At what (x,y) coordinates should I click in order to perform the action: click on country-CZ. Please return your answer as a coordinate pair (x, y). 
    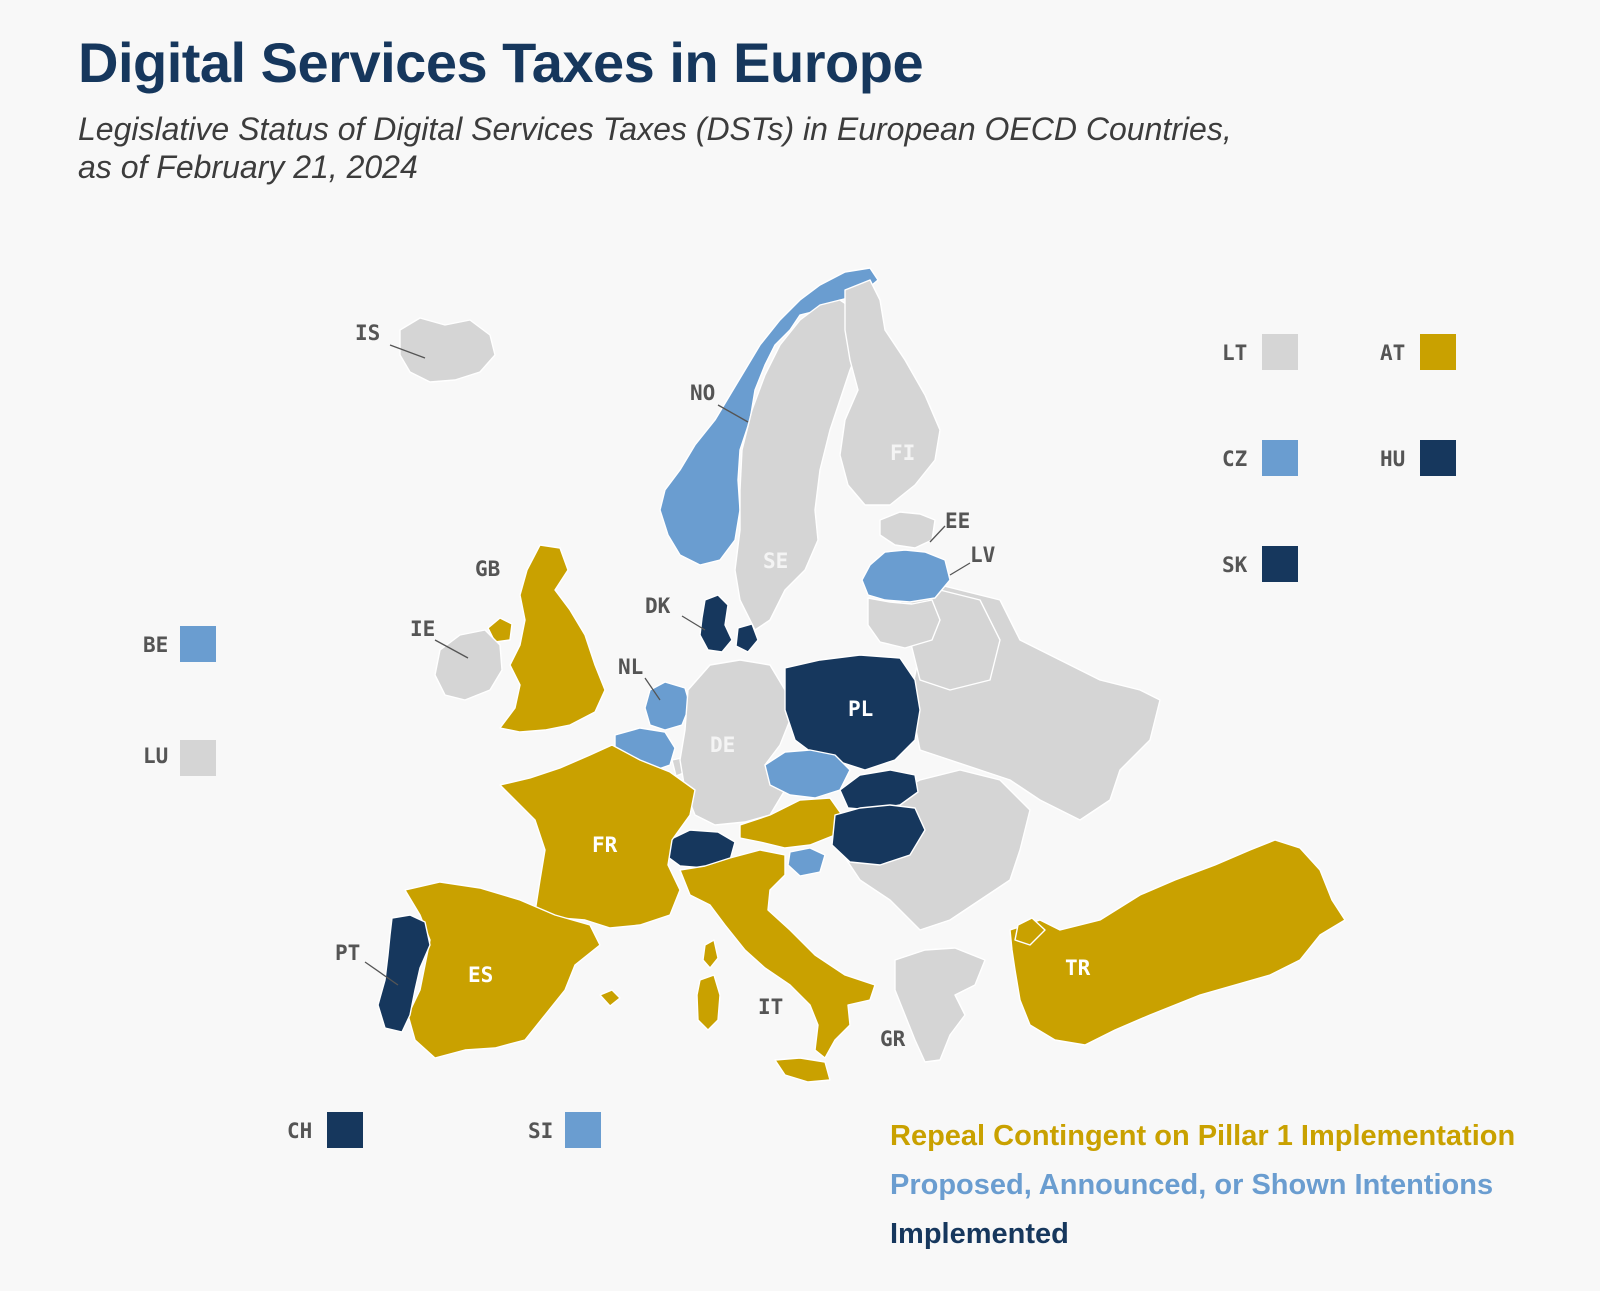
    Looking at the image, I should click on (807, 774).